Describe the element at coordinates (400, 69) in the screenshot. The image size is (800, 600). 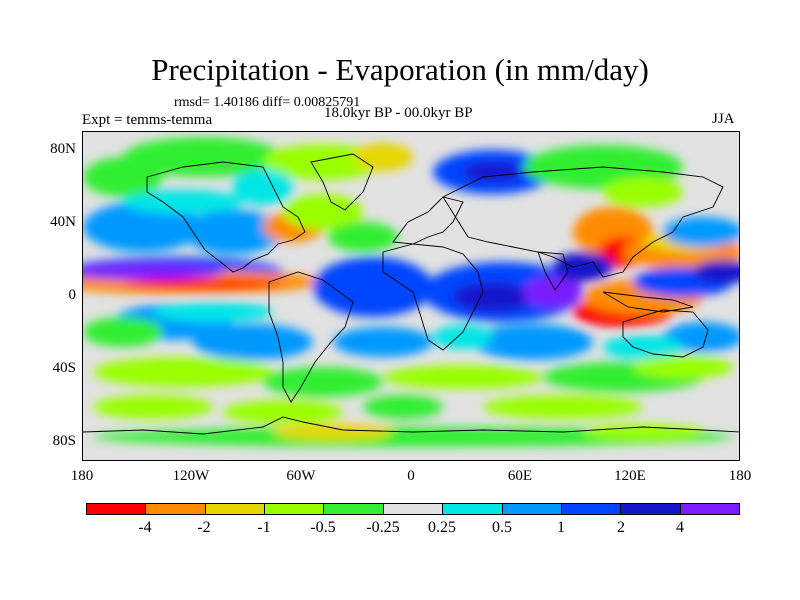
I see `map-title: Precipitation - Evaporation (in mm/day)` at that location.